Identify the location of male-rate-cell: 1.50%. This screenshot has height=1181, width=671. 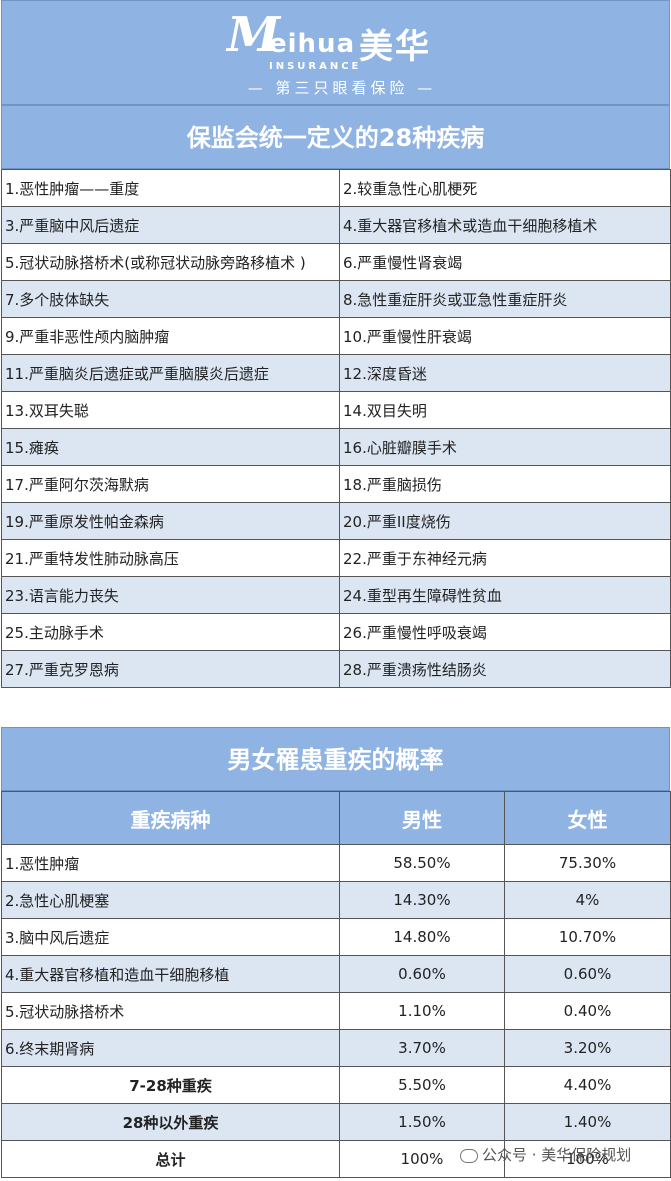
(422, 1122).